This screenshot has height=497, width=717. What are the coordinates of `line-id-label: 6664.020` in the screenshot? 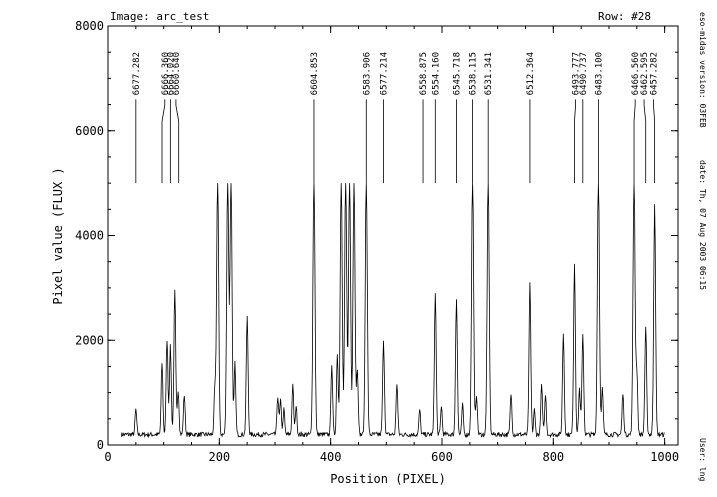 It's located at (171, 73).